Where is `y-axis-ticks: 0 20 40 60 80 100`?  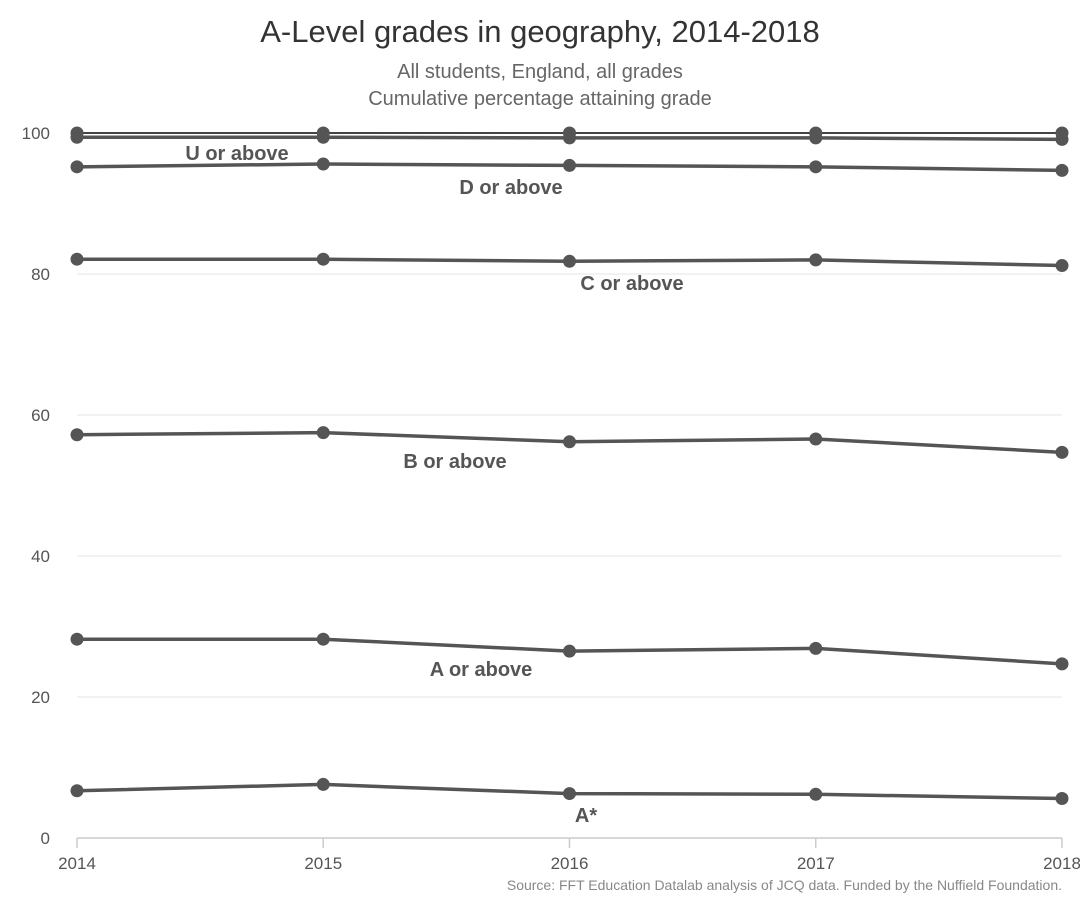
y-axis-ticks: 0 20 40 60 80 100 is located at coordinates (36, 486).